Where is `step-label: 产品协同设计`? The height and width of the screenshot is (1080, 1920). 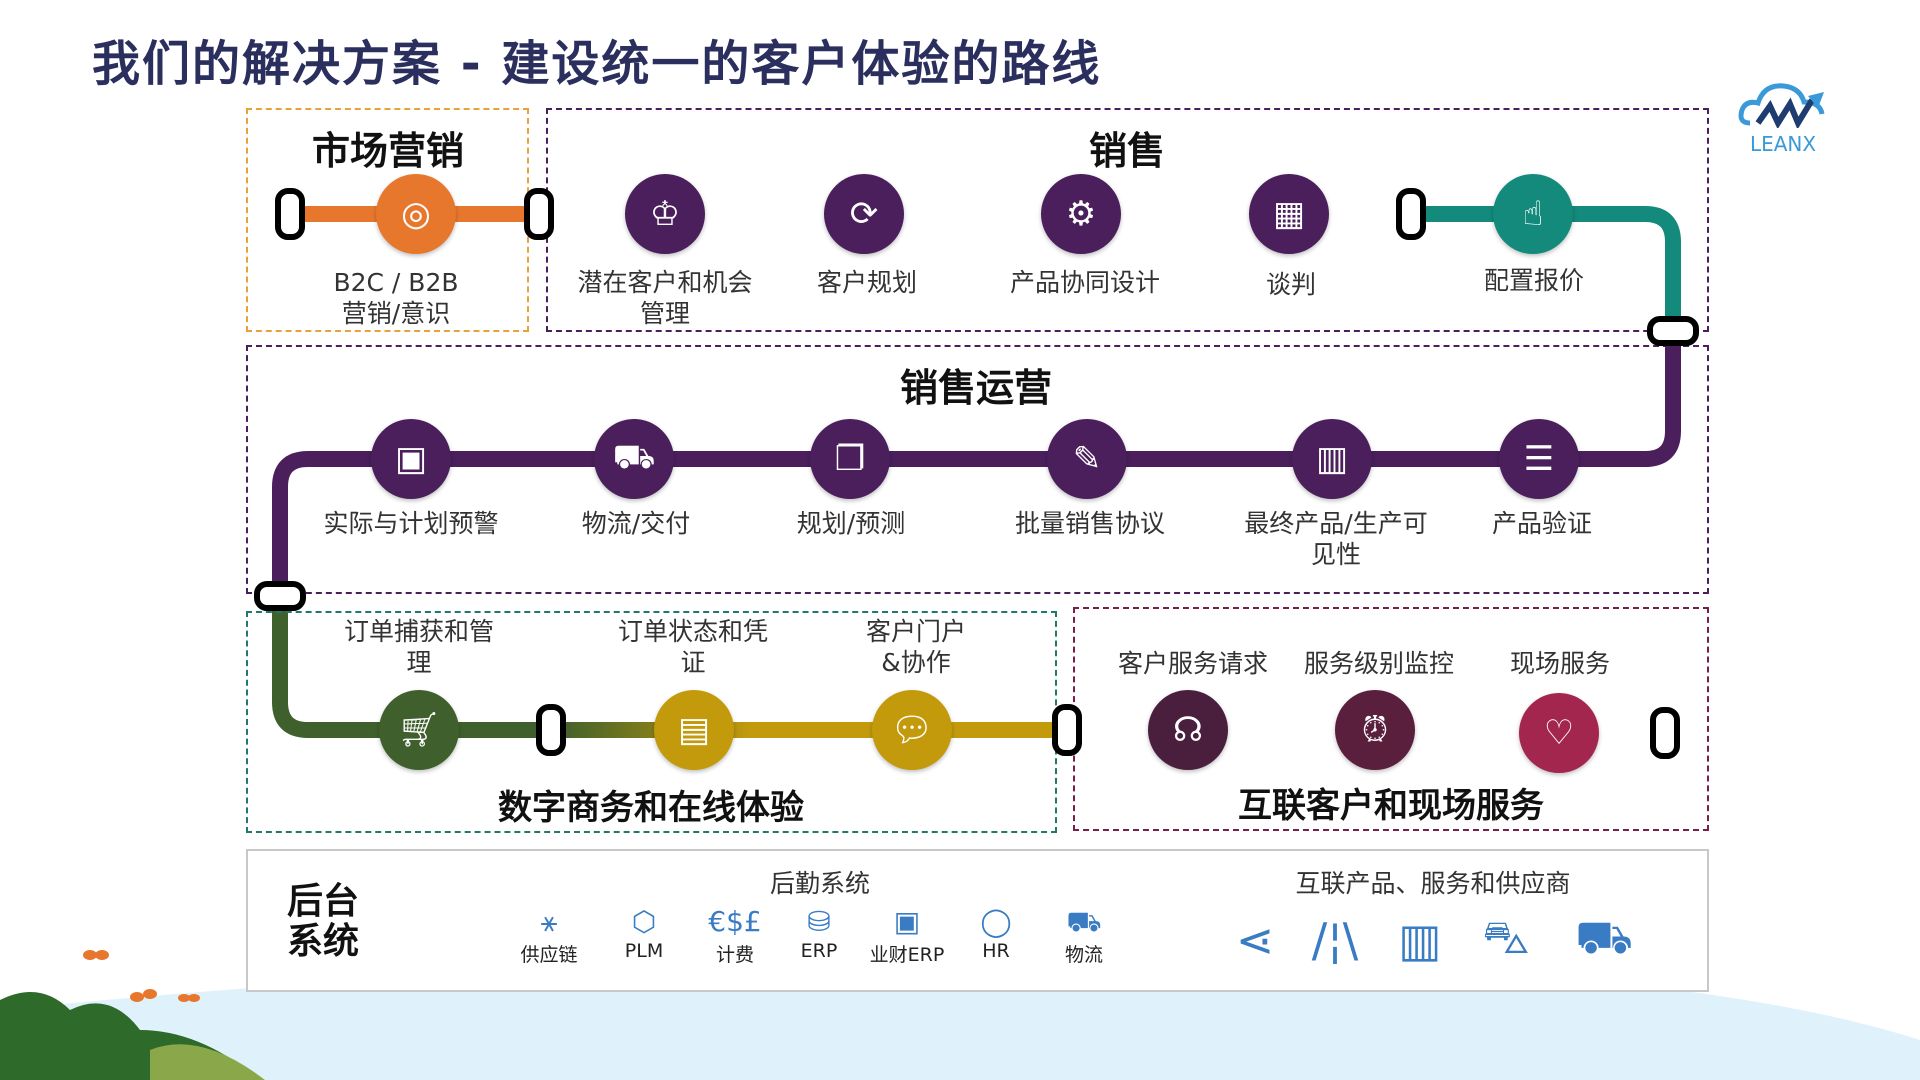 step-label: 产品协同设计 is located at coordinates (1085, 282).